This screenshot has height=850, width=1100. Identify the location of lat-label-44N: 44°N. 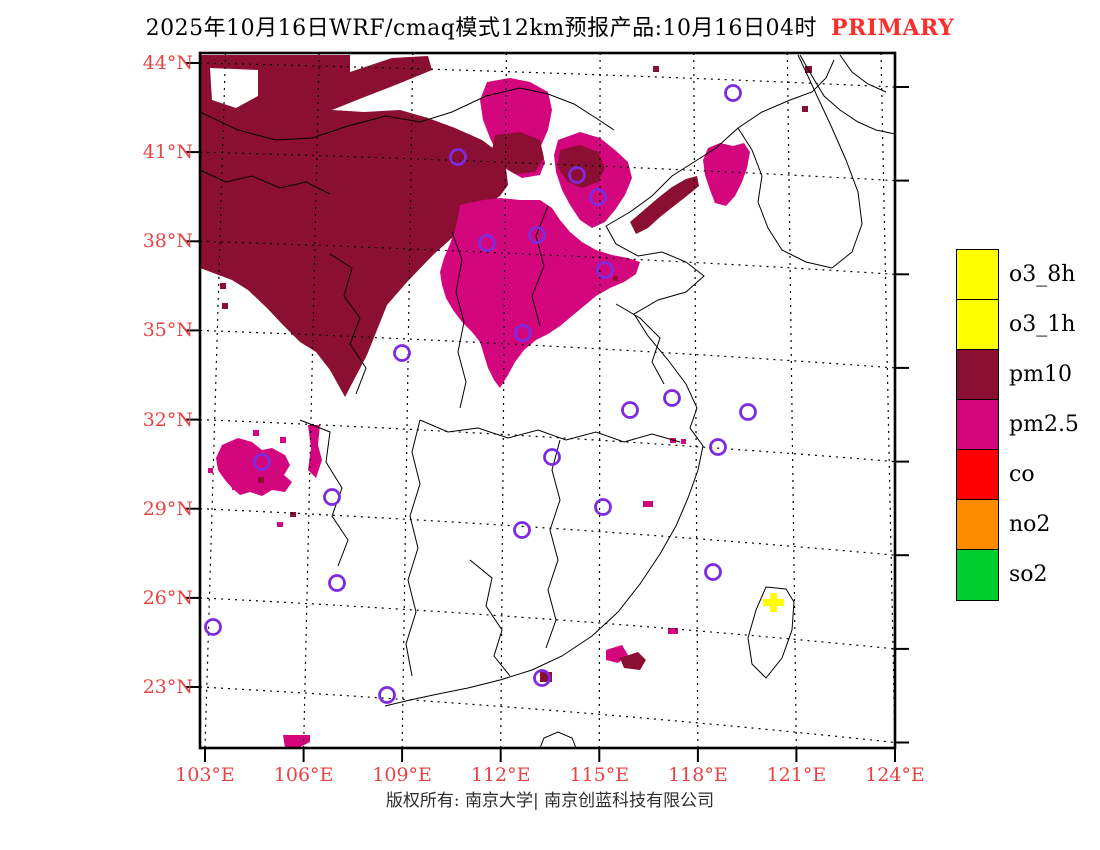
(167, 63).